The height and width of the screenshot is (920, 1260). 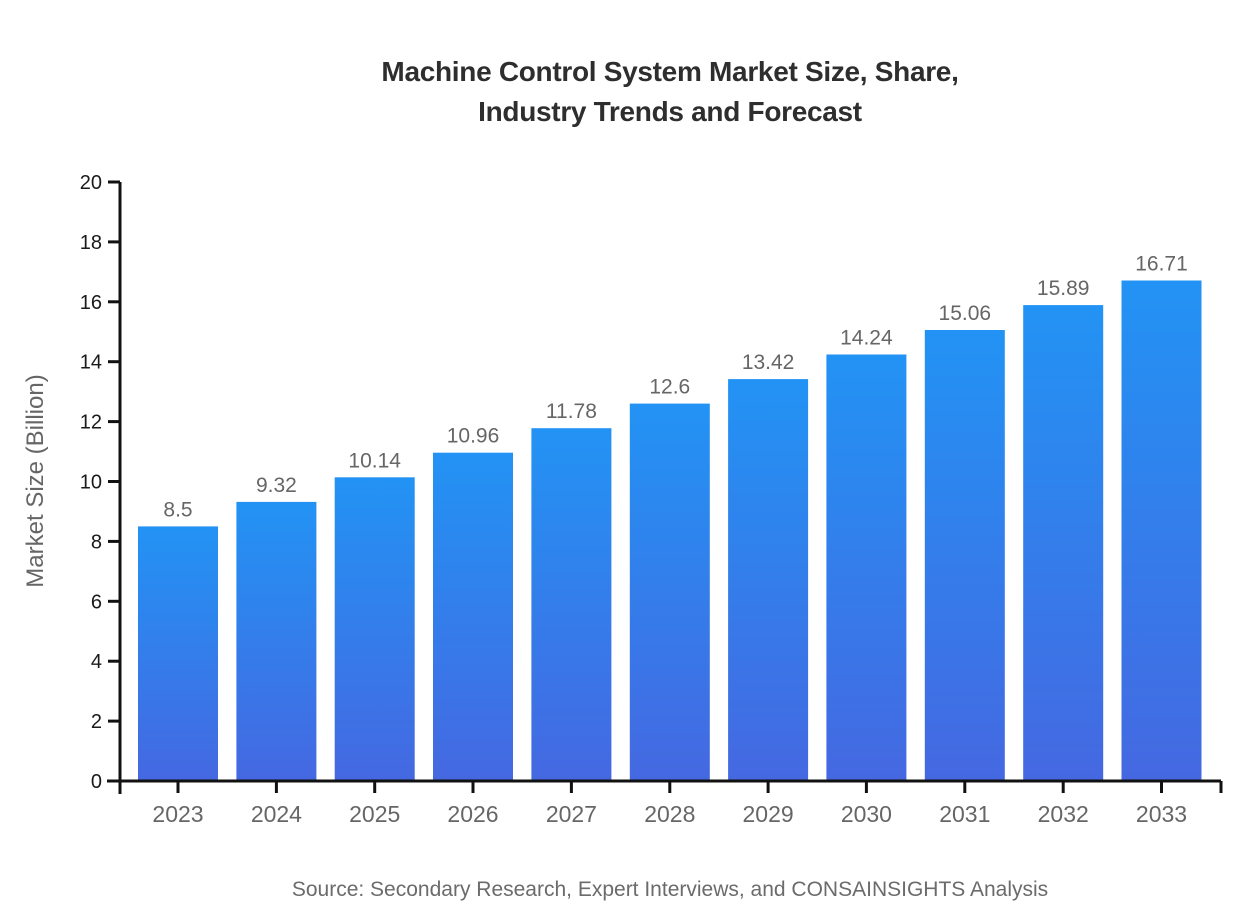 I want to click on bar-value-label-2024: 9.32, so click(x=276, y=485).